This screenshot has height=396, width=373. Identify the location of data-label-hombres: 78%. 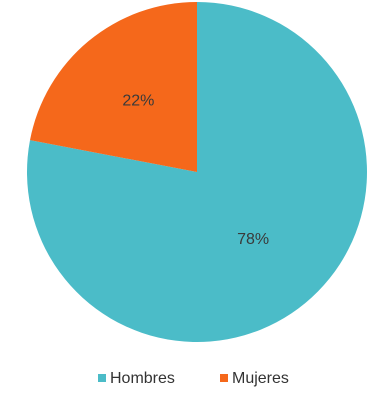
(253, 239).